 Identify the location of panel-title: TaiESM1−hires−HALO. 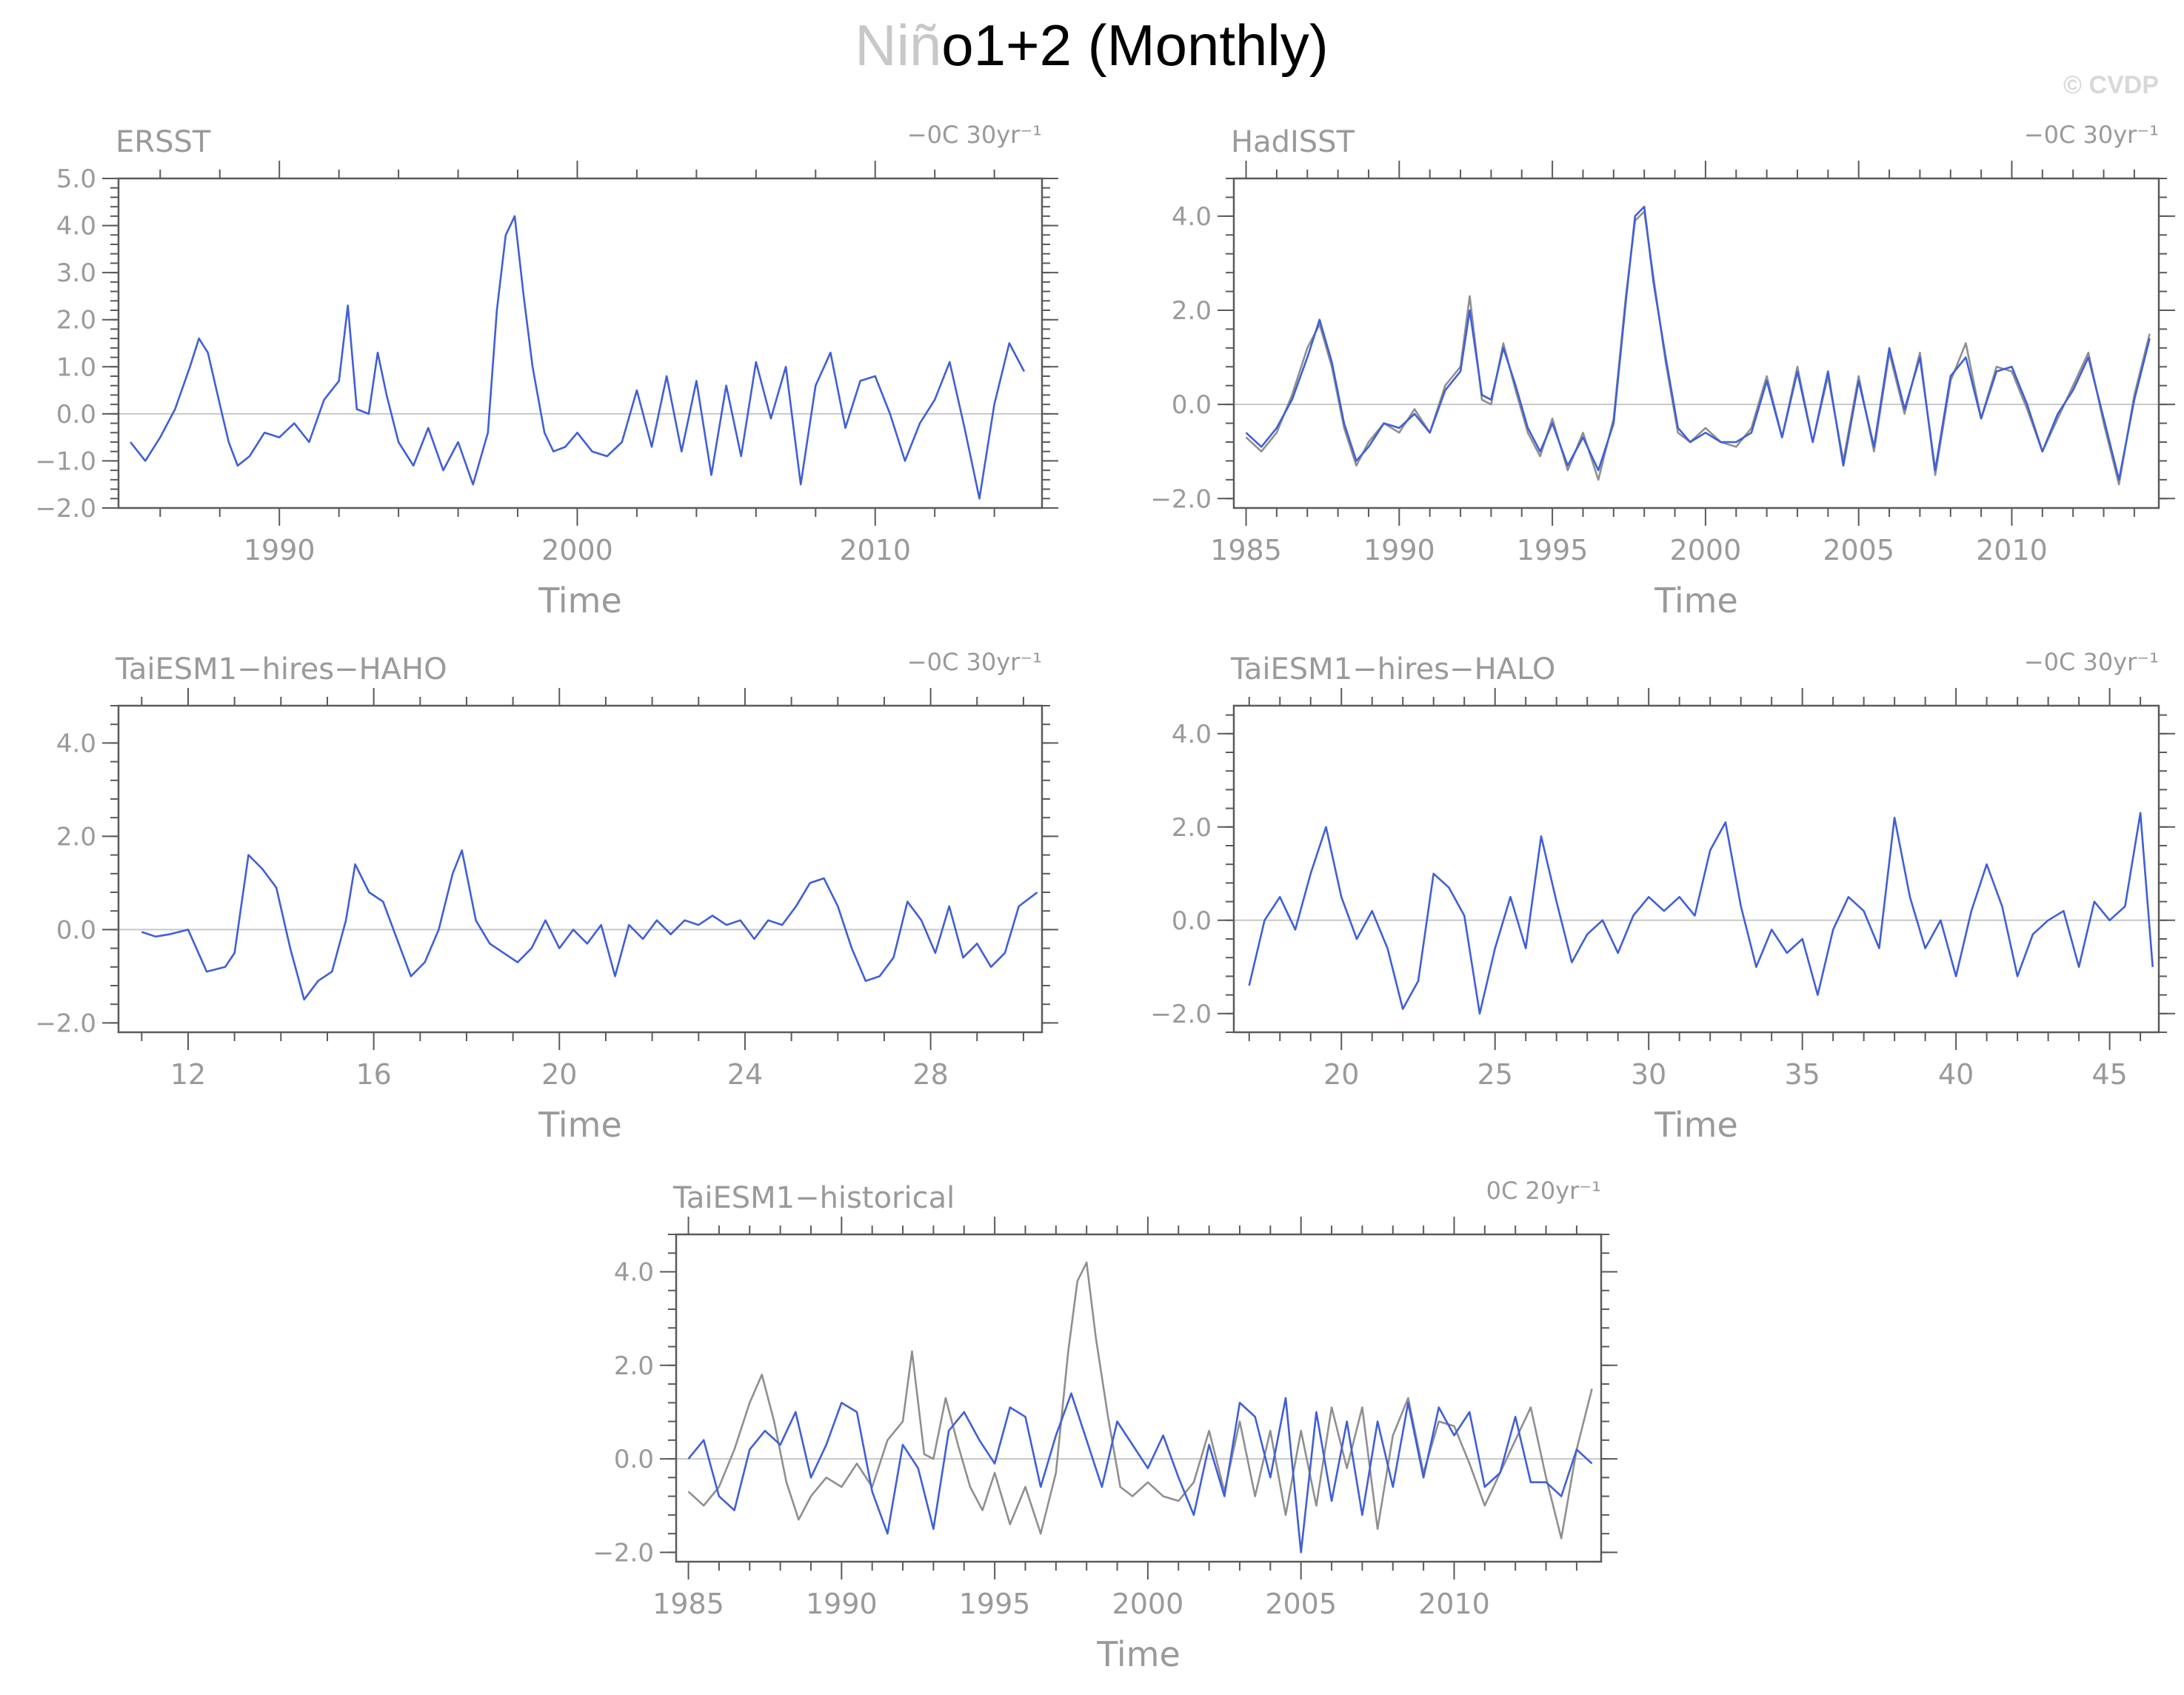
(1392, 669).